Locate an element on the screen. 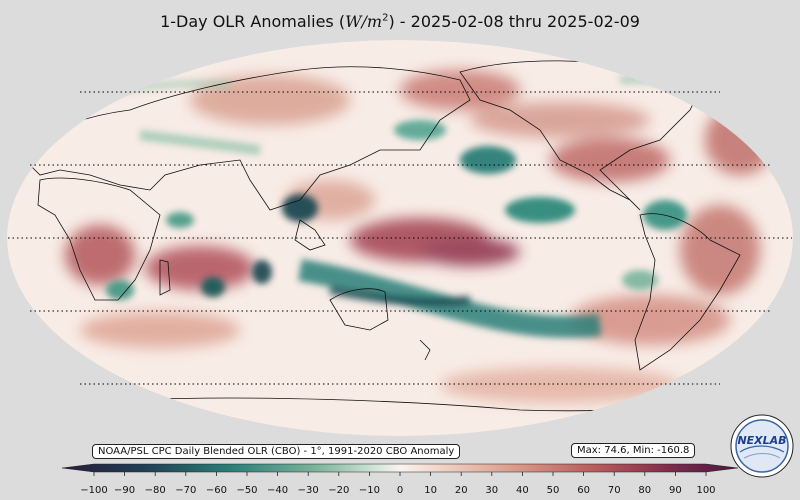 This screenshot has height=500, width=800. nexlab-logo: NEXLAB is located at coordinates (762, 446).